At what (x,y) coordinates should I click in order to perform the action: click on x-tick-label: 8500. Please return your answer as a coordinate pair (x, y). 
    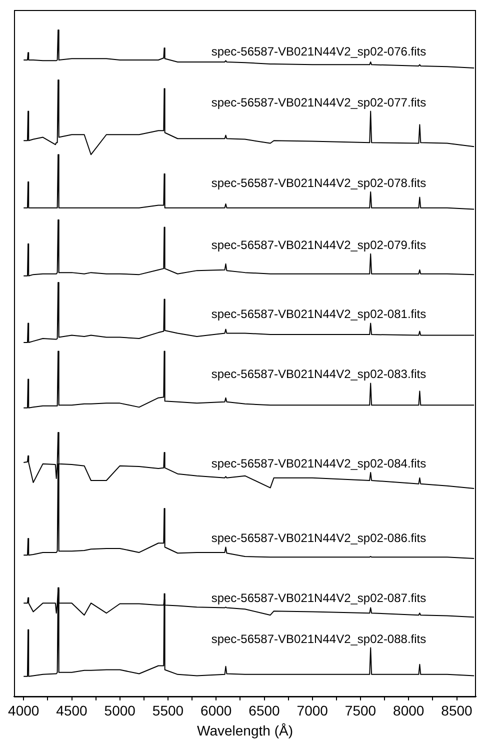
    Looking at the image, I should click on (457, 710).